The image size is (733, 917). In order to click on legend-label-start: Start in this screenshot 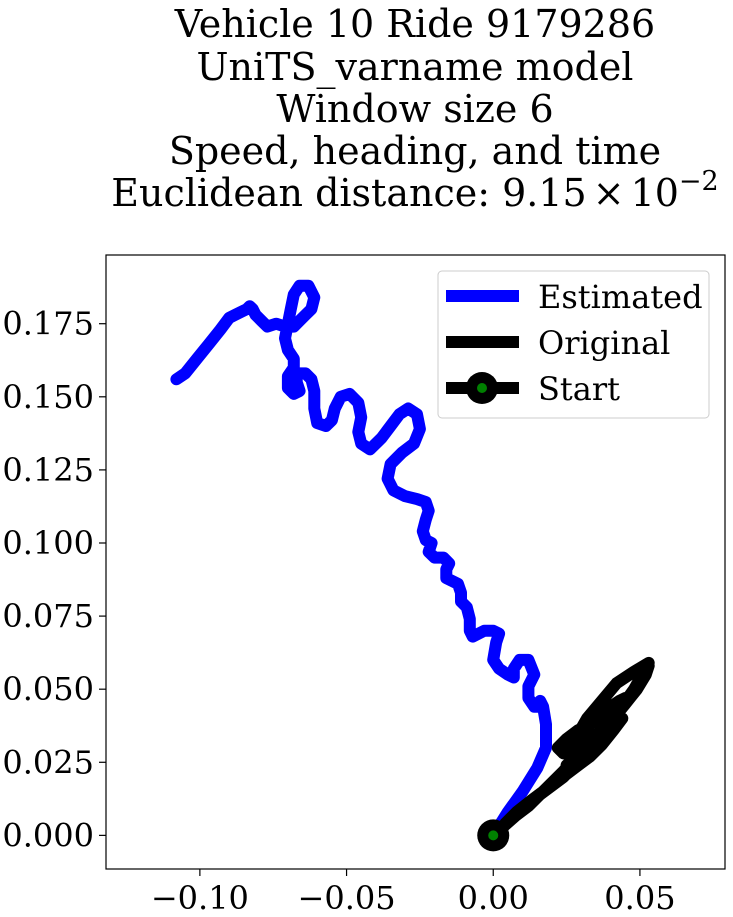, I will do `click(579, 389)`.